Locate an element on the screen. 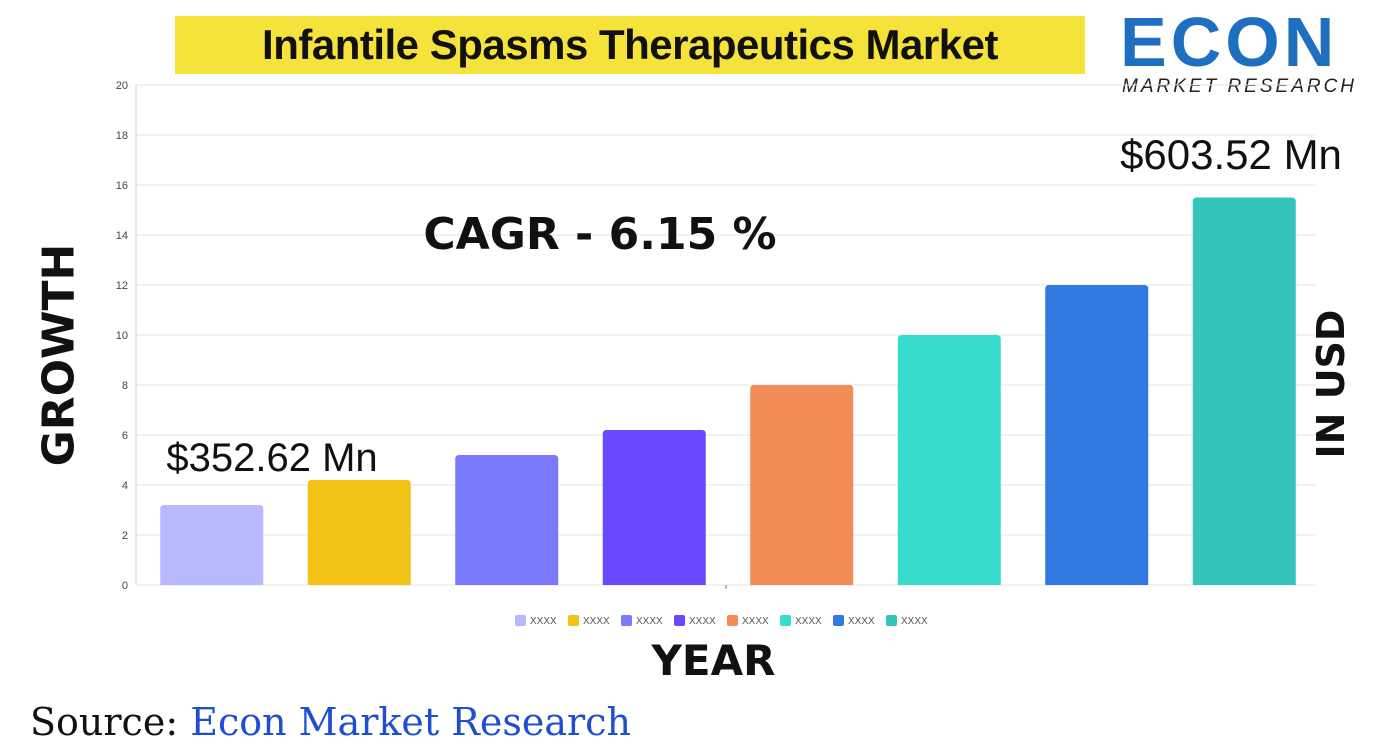  source-line: Source: Econ Market Research is located at coordinates (330, 722).